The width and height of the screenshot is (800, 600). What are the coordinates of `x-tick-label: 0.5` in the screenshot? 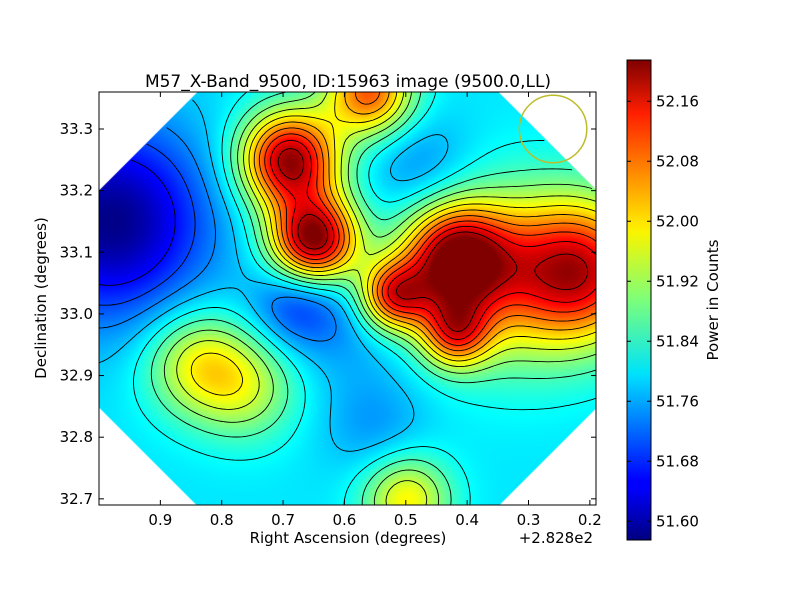 It's located at (406, 520).